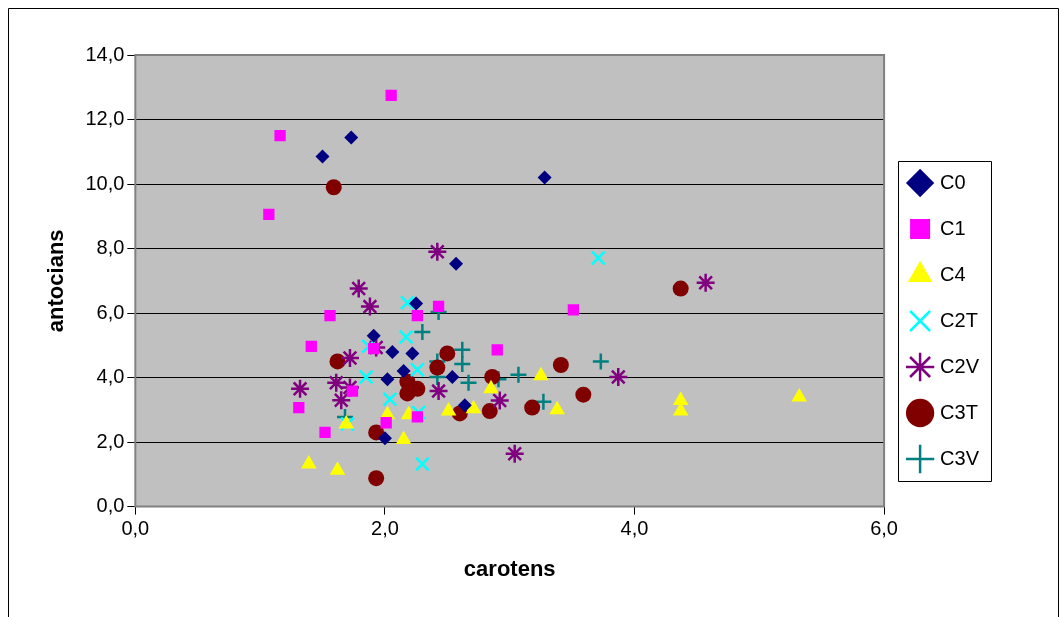 This screenshot has width=1059, height=617. Describe the element at coordinates (960, 457) in the screenshot. I see `legend-label: C3V` at that location.